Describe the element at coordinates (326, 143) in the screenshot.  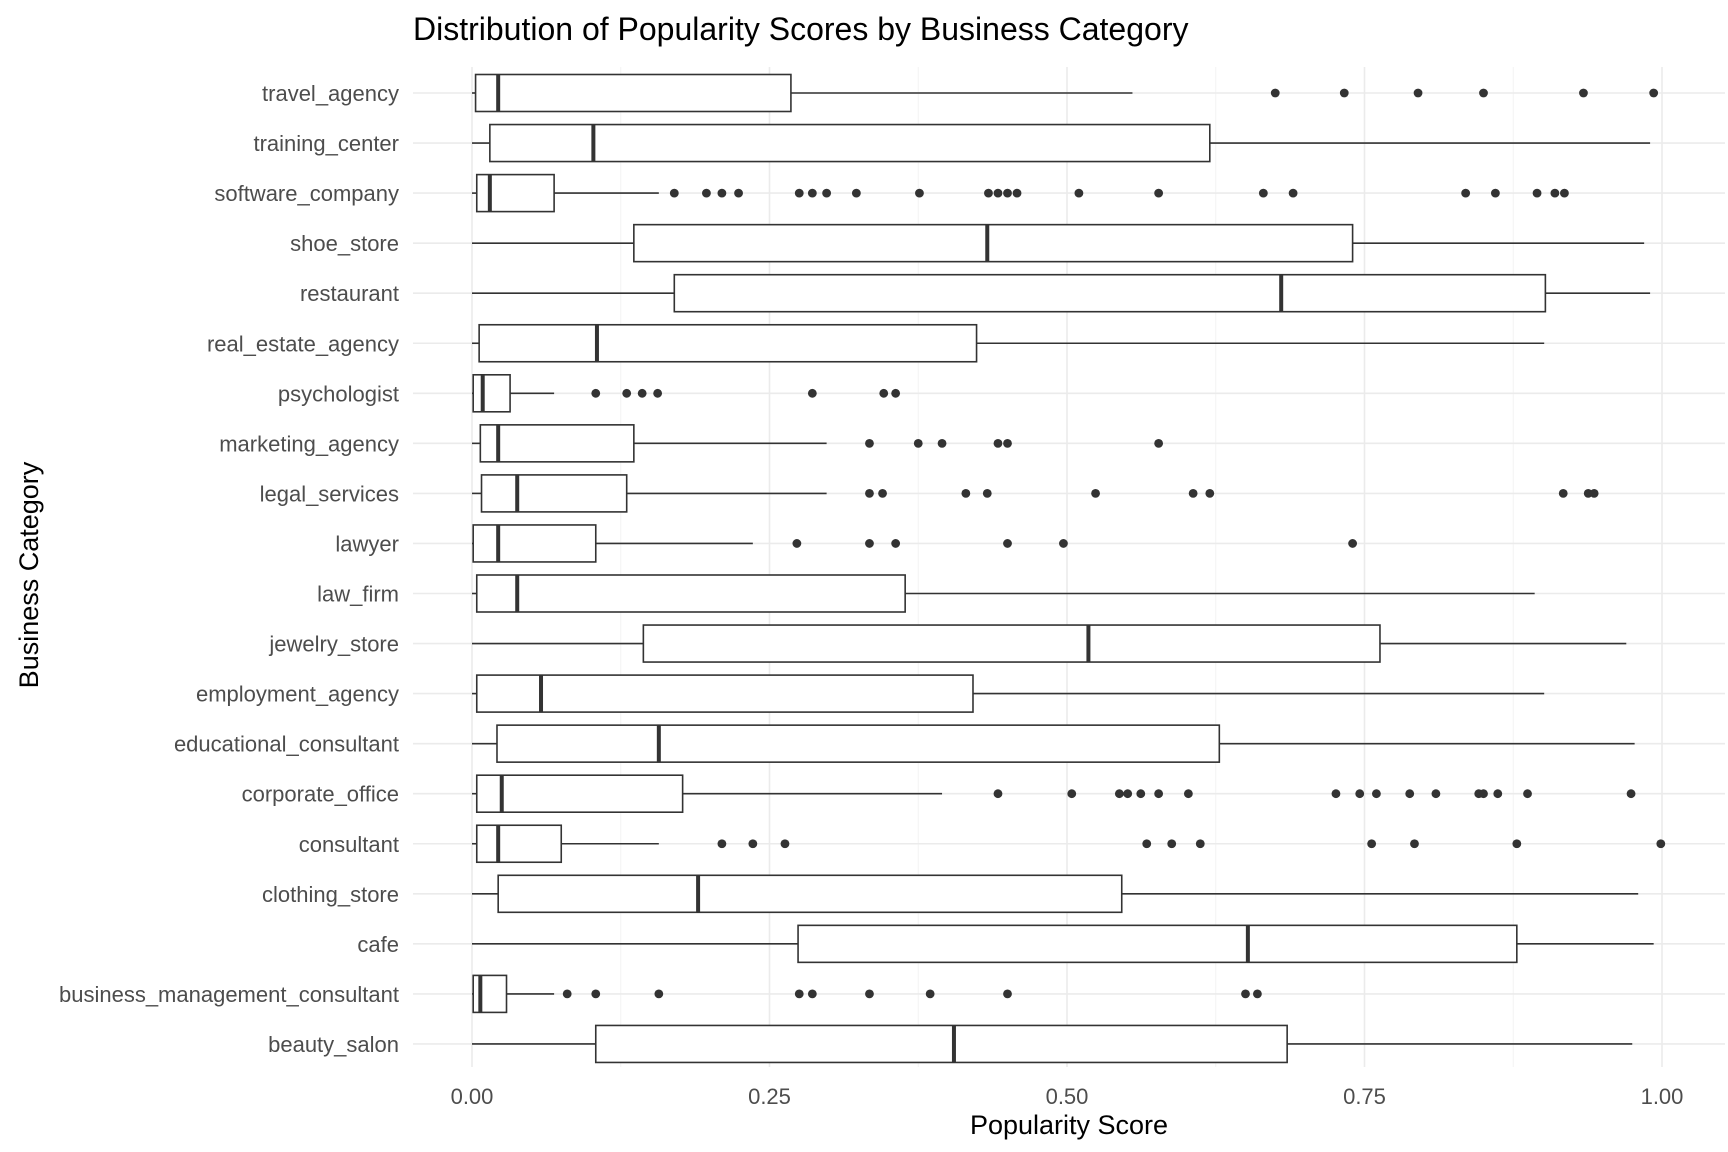
I see `category-label: training_center` at that location.